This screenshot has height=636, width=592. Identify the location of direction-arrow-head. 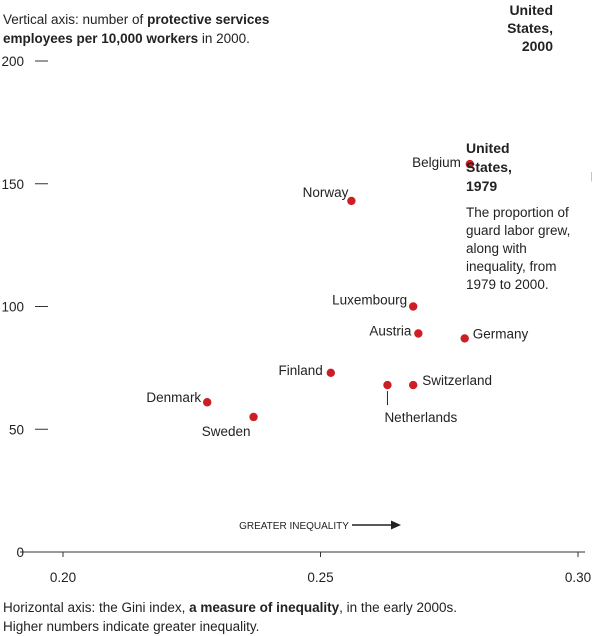
(396, 525).